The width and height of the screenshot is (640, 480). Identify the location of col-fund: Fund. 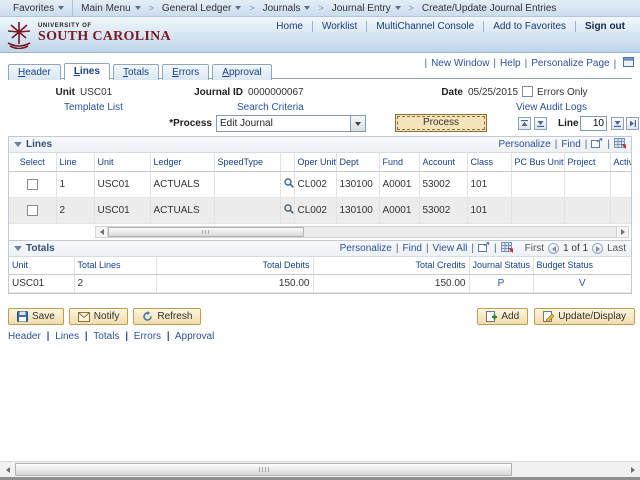
(399, 162).